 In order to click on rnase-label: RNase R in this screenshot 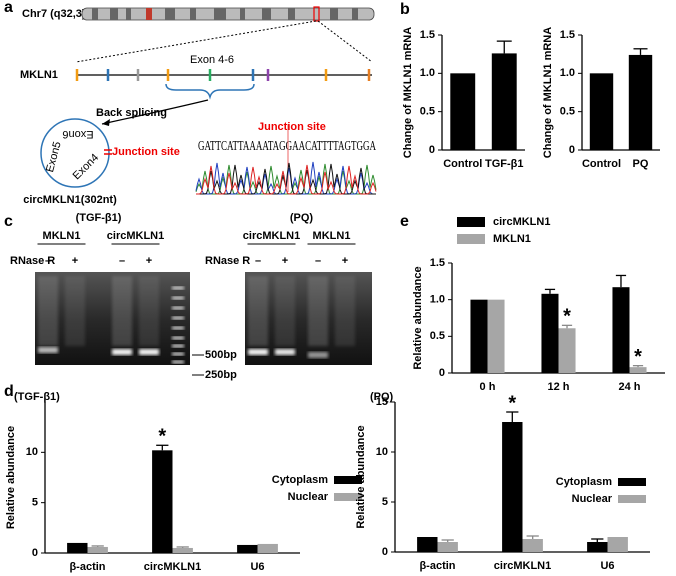, I will do `click(227, 261)`.